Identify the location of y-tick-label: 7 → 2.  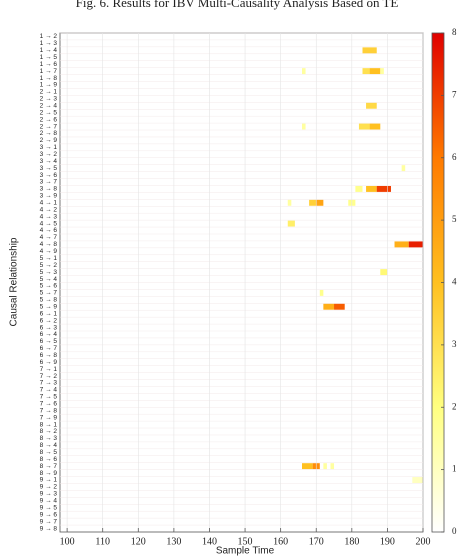
(49, 376).